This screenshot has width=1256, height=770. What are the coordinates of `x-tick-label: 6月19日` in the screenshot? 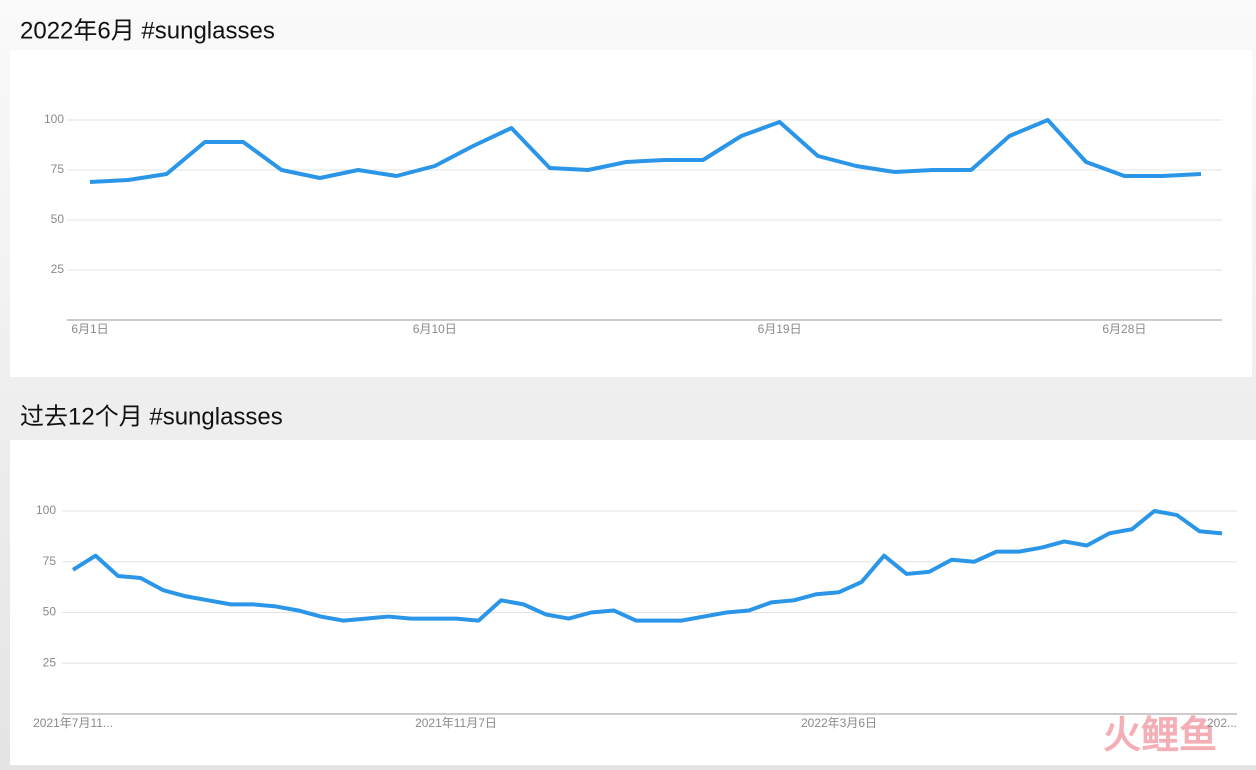 It's located at (780, 329).